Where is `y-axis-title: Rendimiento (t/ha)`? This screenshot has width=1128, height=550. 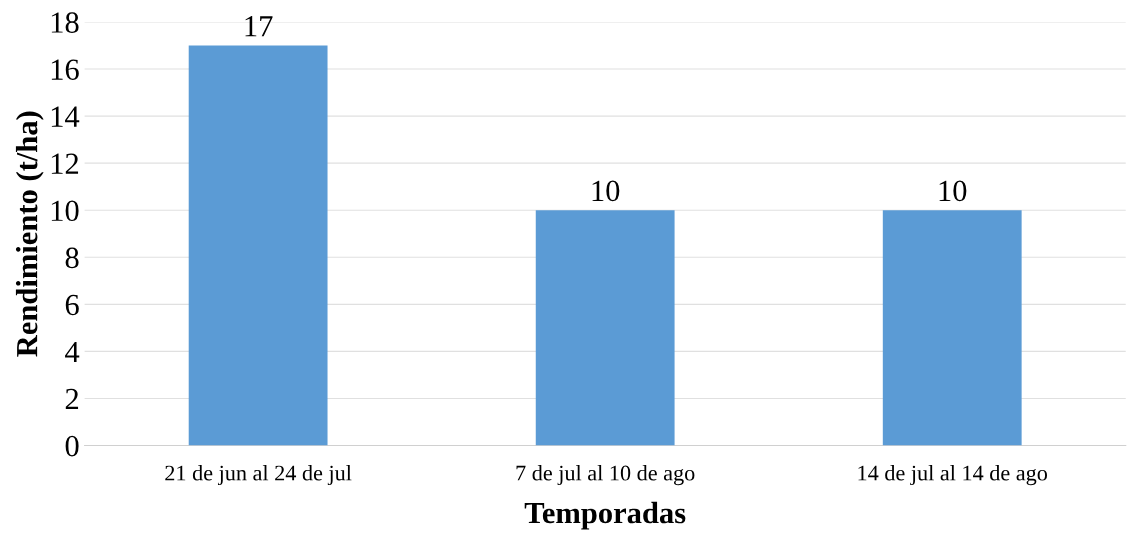 y-axis-title: Rendimiento (t/ha) is located at coordinates (29, 234).